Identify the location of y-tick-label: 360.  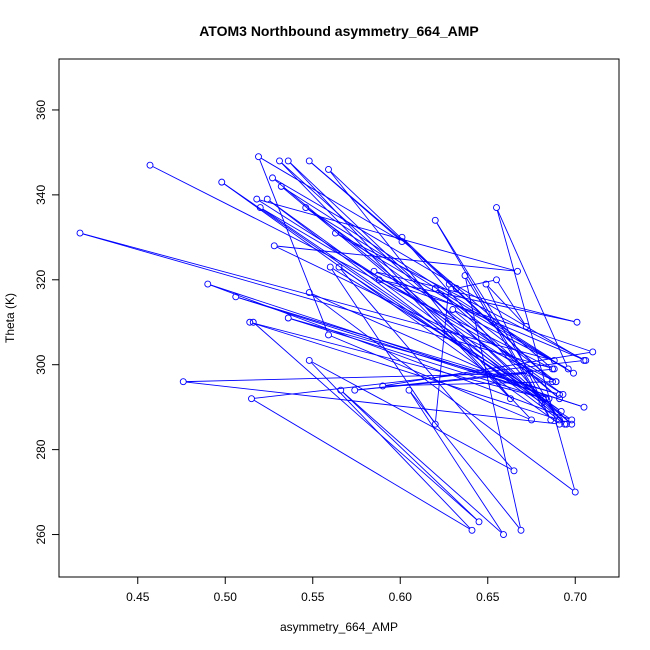
(41, 110).